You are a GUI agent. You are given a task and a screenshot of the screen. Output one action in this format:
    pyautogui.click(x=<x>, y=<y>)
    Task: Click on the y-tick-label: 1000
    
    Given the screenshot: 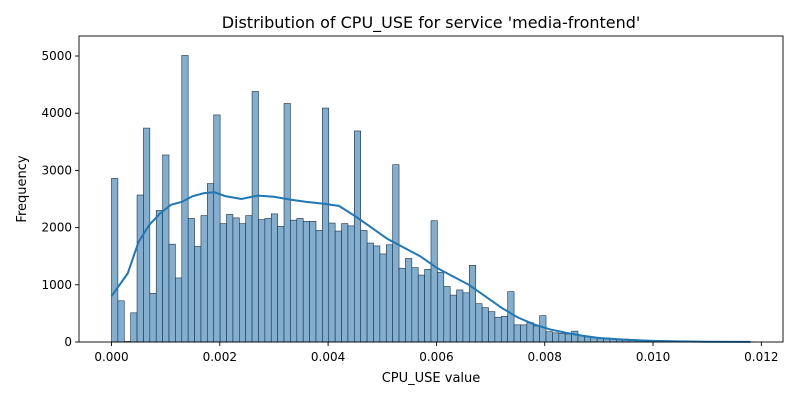 What is the action you would take?
    pyautogui.click(x=56, y=285)
    